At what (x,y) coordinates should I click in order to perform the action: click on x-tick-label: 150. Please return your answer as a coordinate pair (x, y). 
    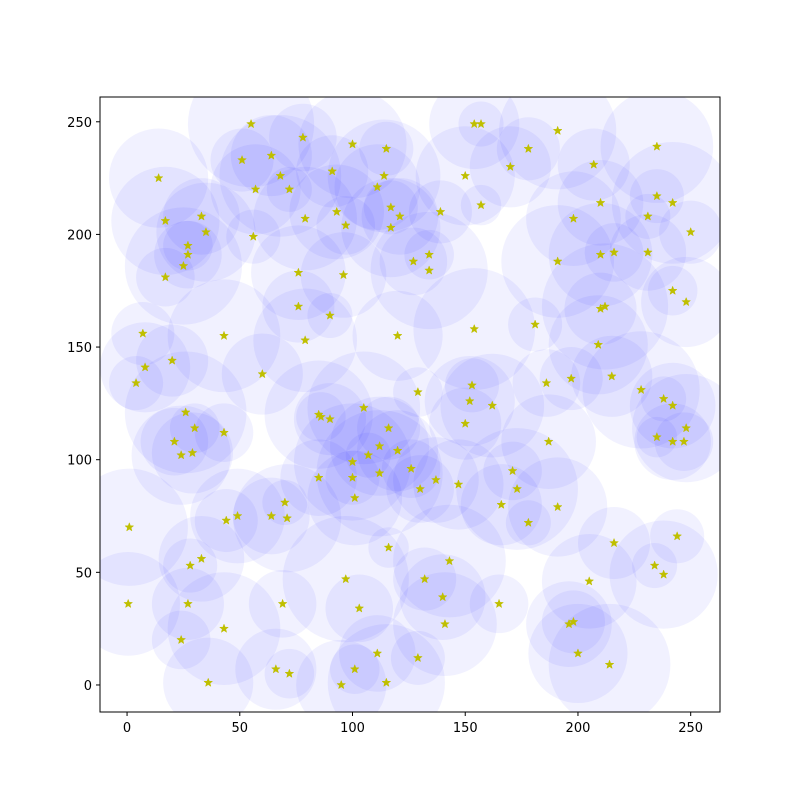
    Looking at the image, I should click on (465, 728).